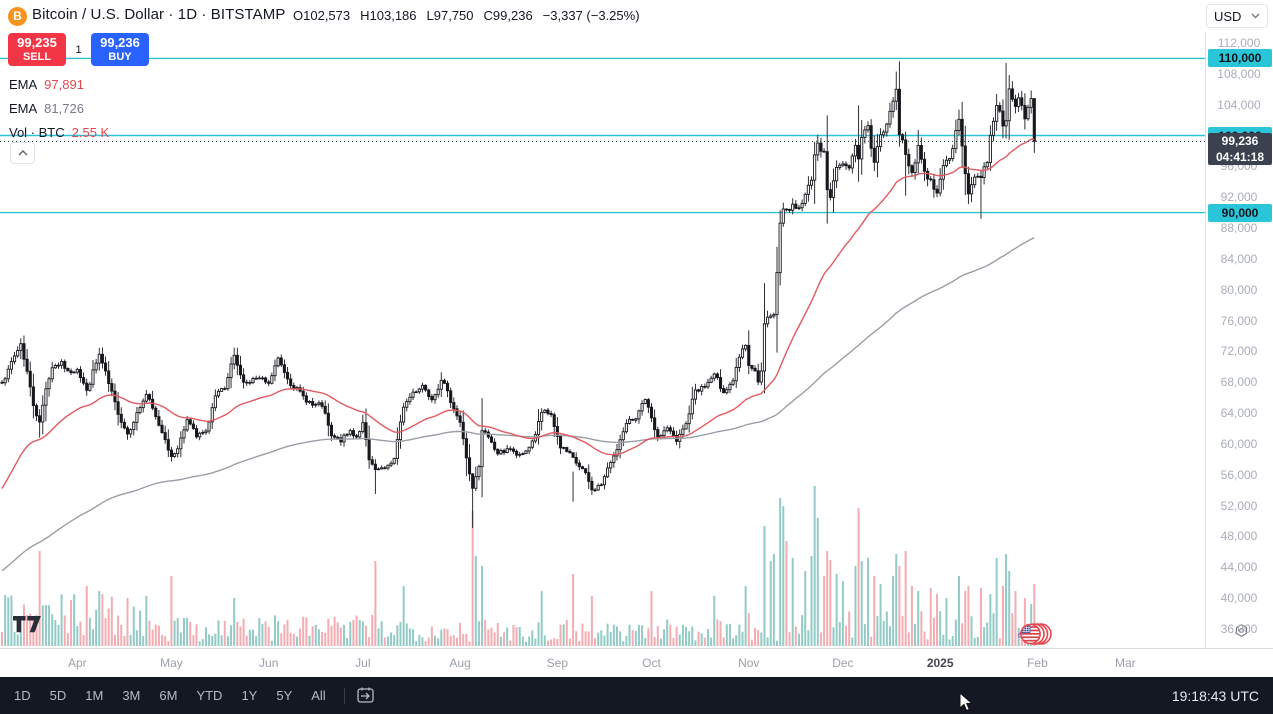 The image size is (1273, 714). What do you see at coordinates (1239, 536) in the screenshot?
I see `price-tick-label: 48,000` at bounding box center [1239, 536].